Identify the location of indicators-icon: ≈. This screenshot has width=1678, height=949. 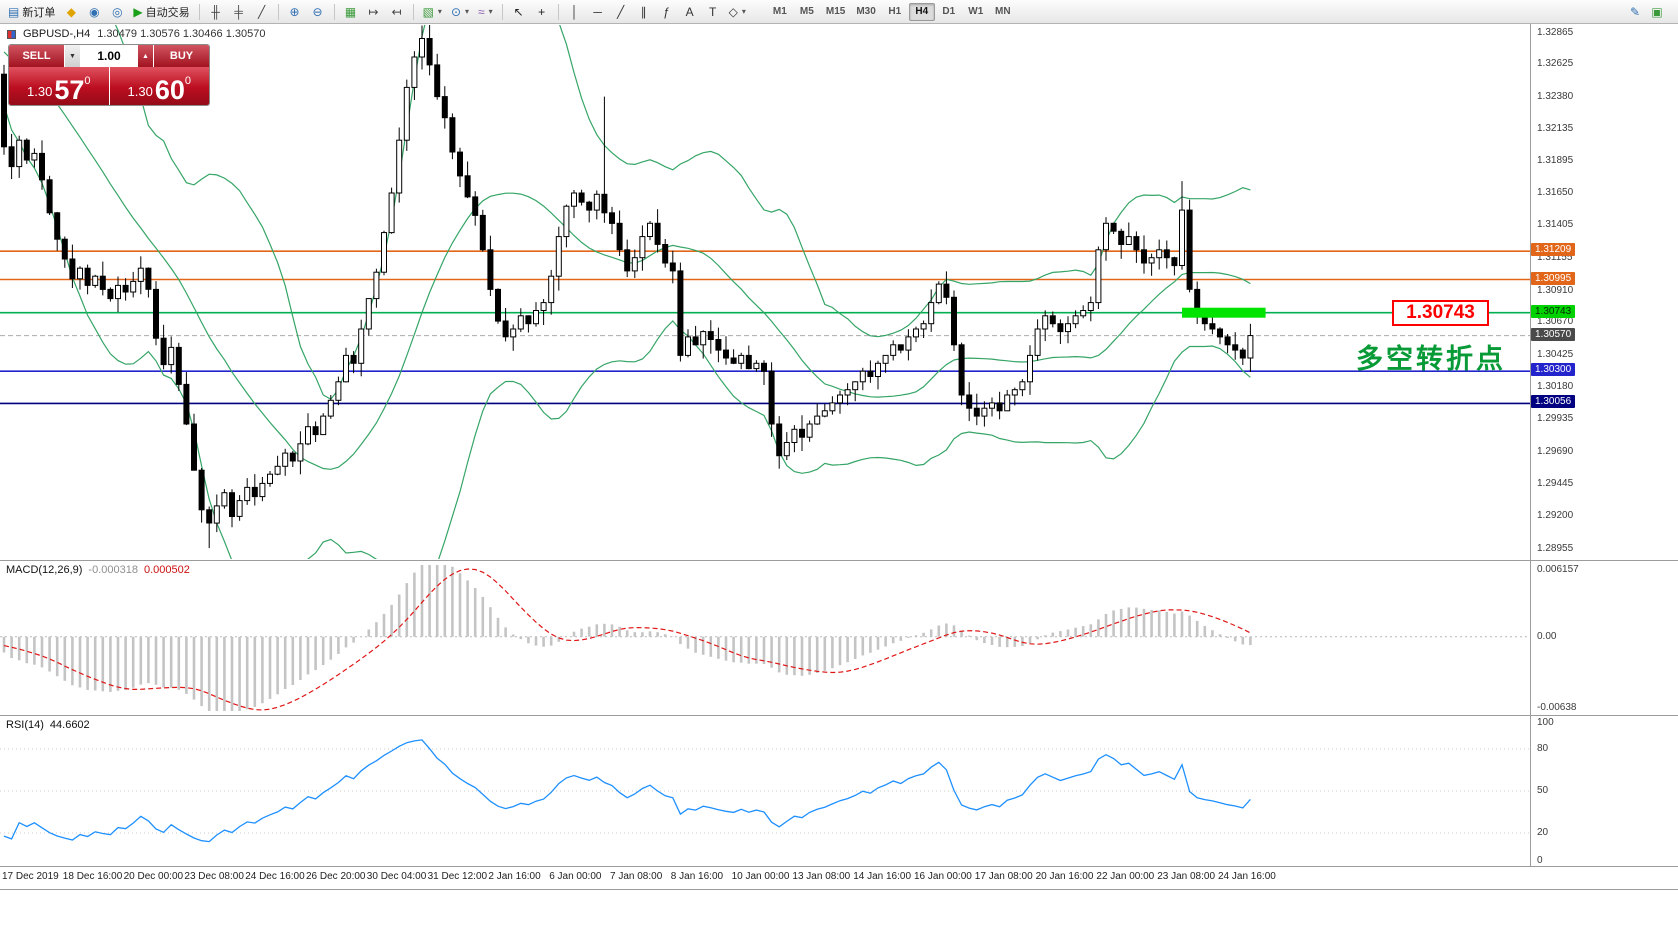
(481, 11).